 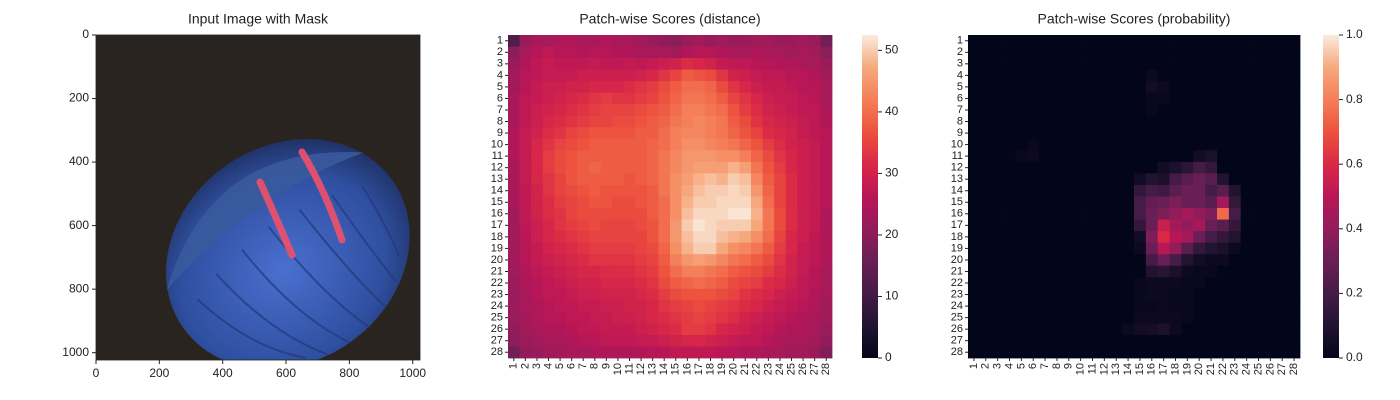 What do you see at coordinates (497, 214) in the screenshot?
I see `y-tick-label: 16` at bounding box center [497, 214].